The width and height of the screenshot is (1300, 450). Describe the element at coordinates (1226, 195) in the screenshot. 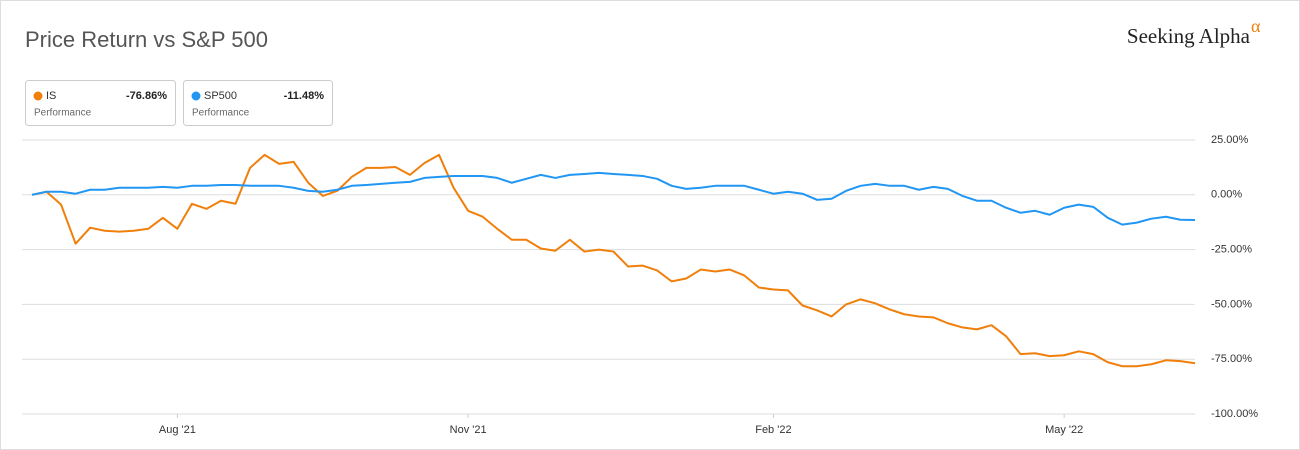

I see `y-tick-label: 0.00%` at that location.